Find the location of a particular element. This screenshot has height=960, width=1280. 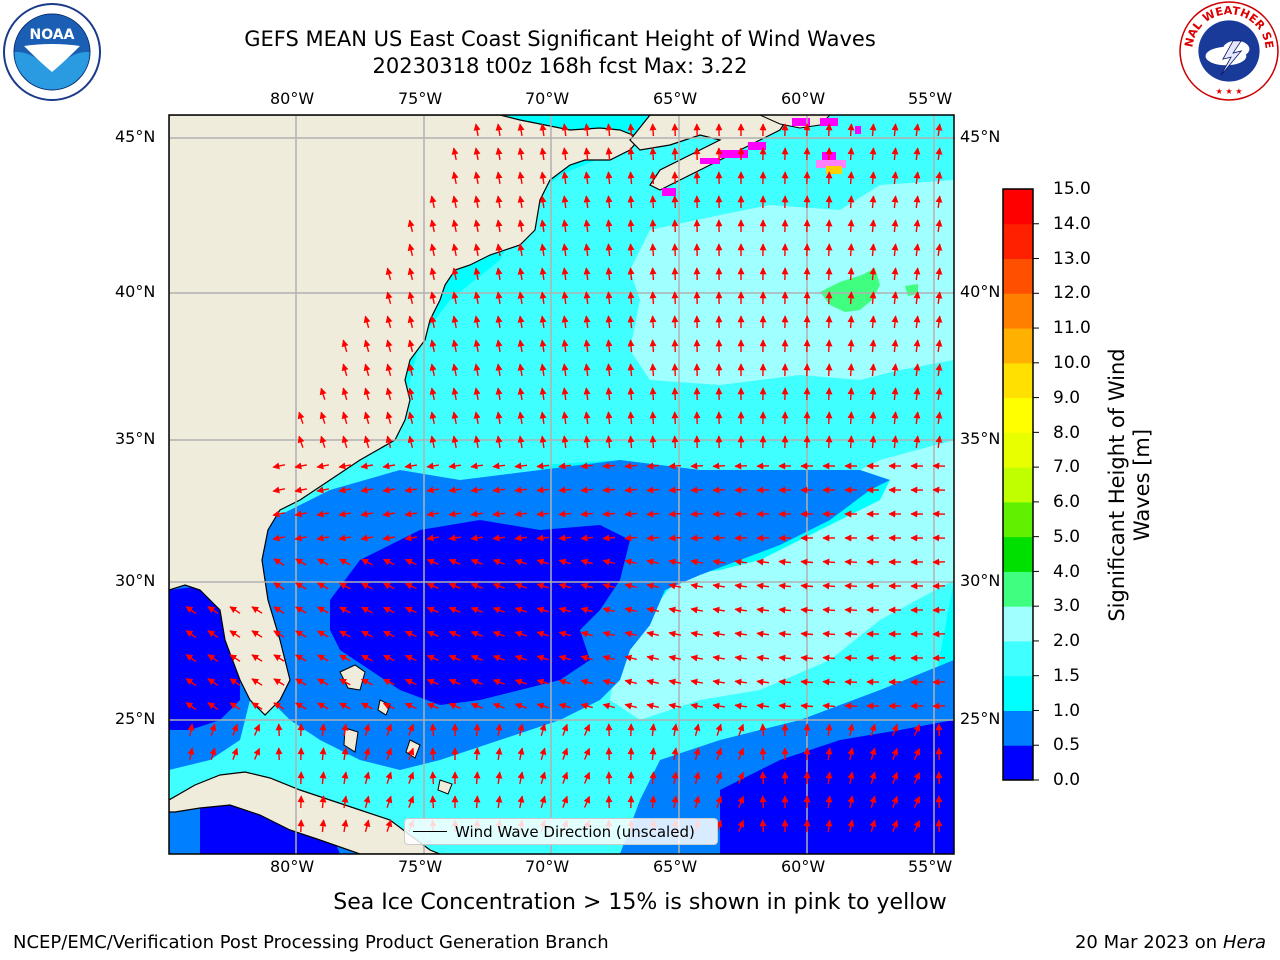

colorbar-frame is located at coordinates (1018, 484).